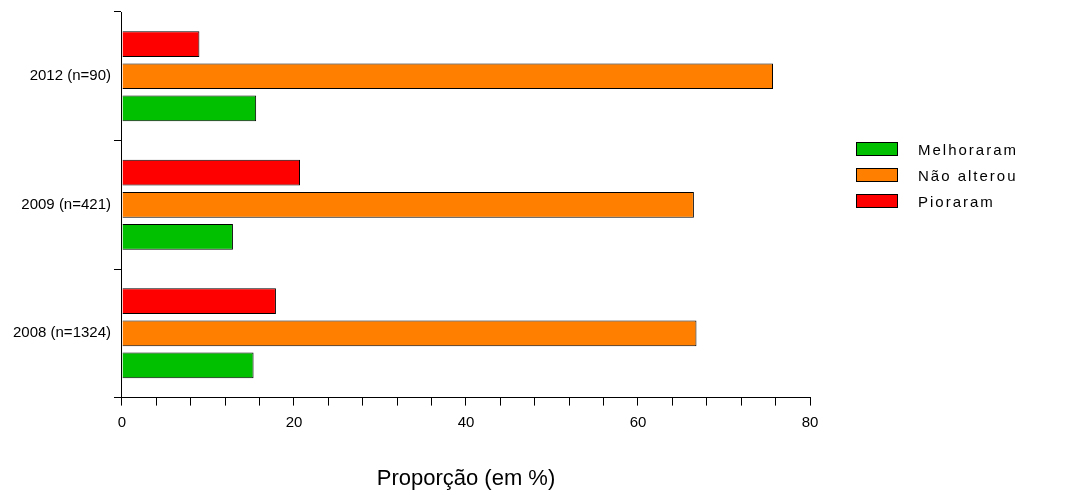 The height and width of the screenshot is (504, 1067). What do you see at coordinates (294, 421) in the screenshot?
I see `x-tick-label: 20` at bounding box center [294, 421].